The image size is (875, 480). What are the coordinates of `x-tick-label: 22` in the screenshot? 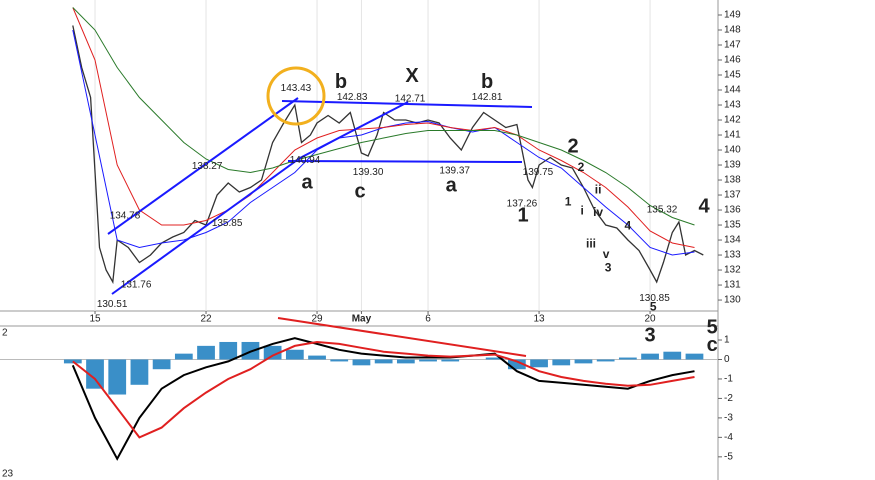 It's located at (206, 319).